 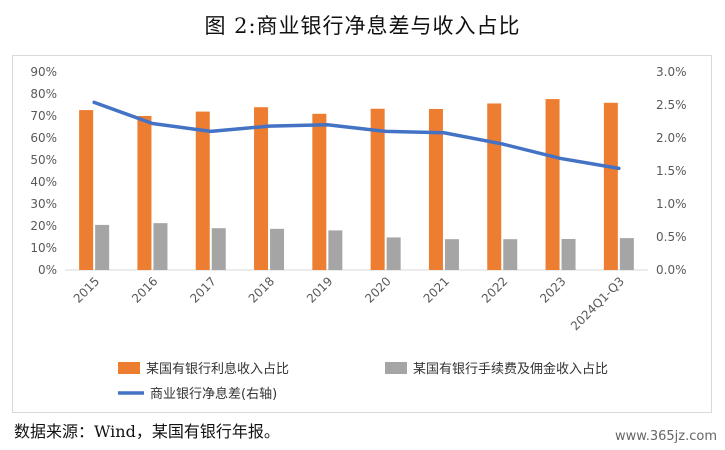 What do you see at coordinates (47, 270) in the screenshot?
I see `y-left-tick-label: 0%` at bounding box center [47, 270].